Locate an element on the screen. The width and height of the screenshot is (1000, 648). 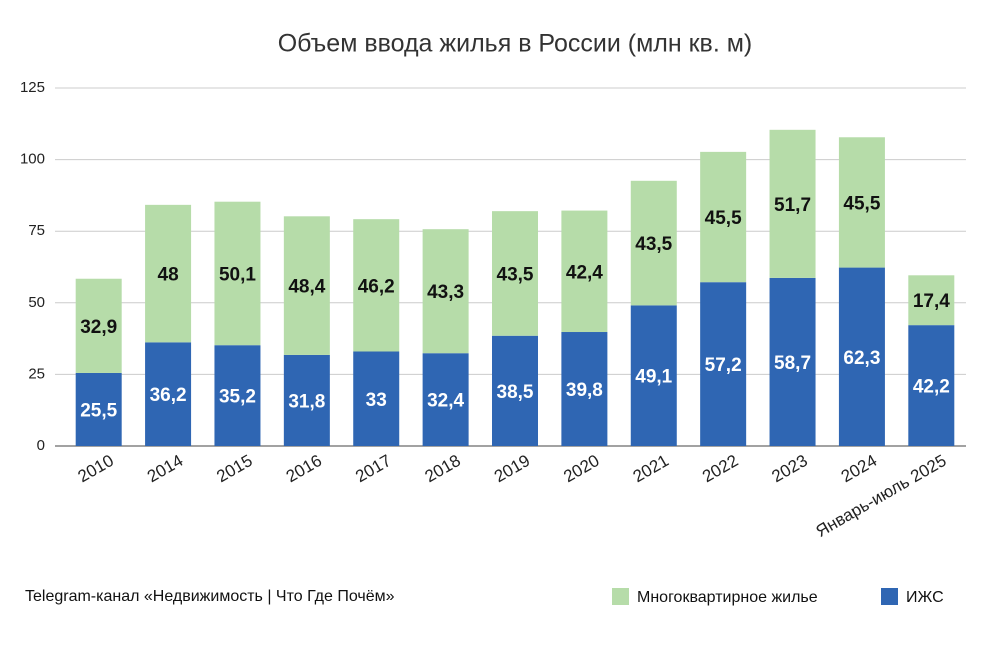
x-tick-label: 2022 is located at coordinates (720, 468).